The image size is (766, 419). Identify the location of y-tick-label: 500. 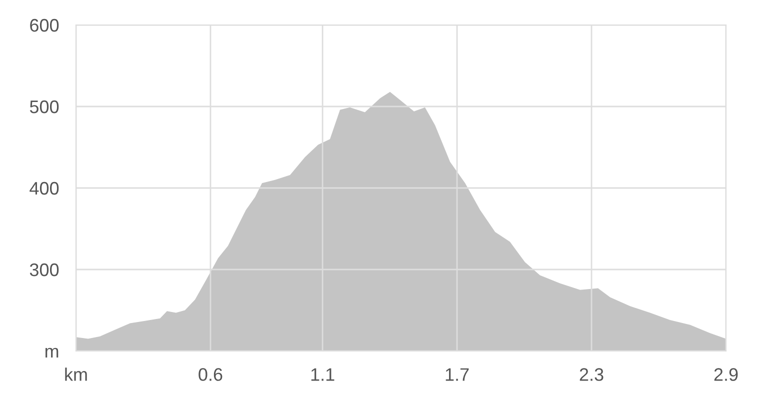
(44, 107).